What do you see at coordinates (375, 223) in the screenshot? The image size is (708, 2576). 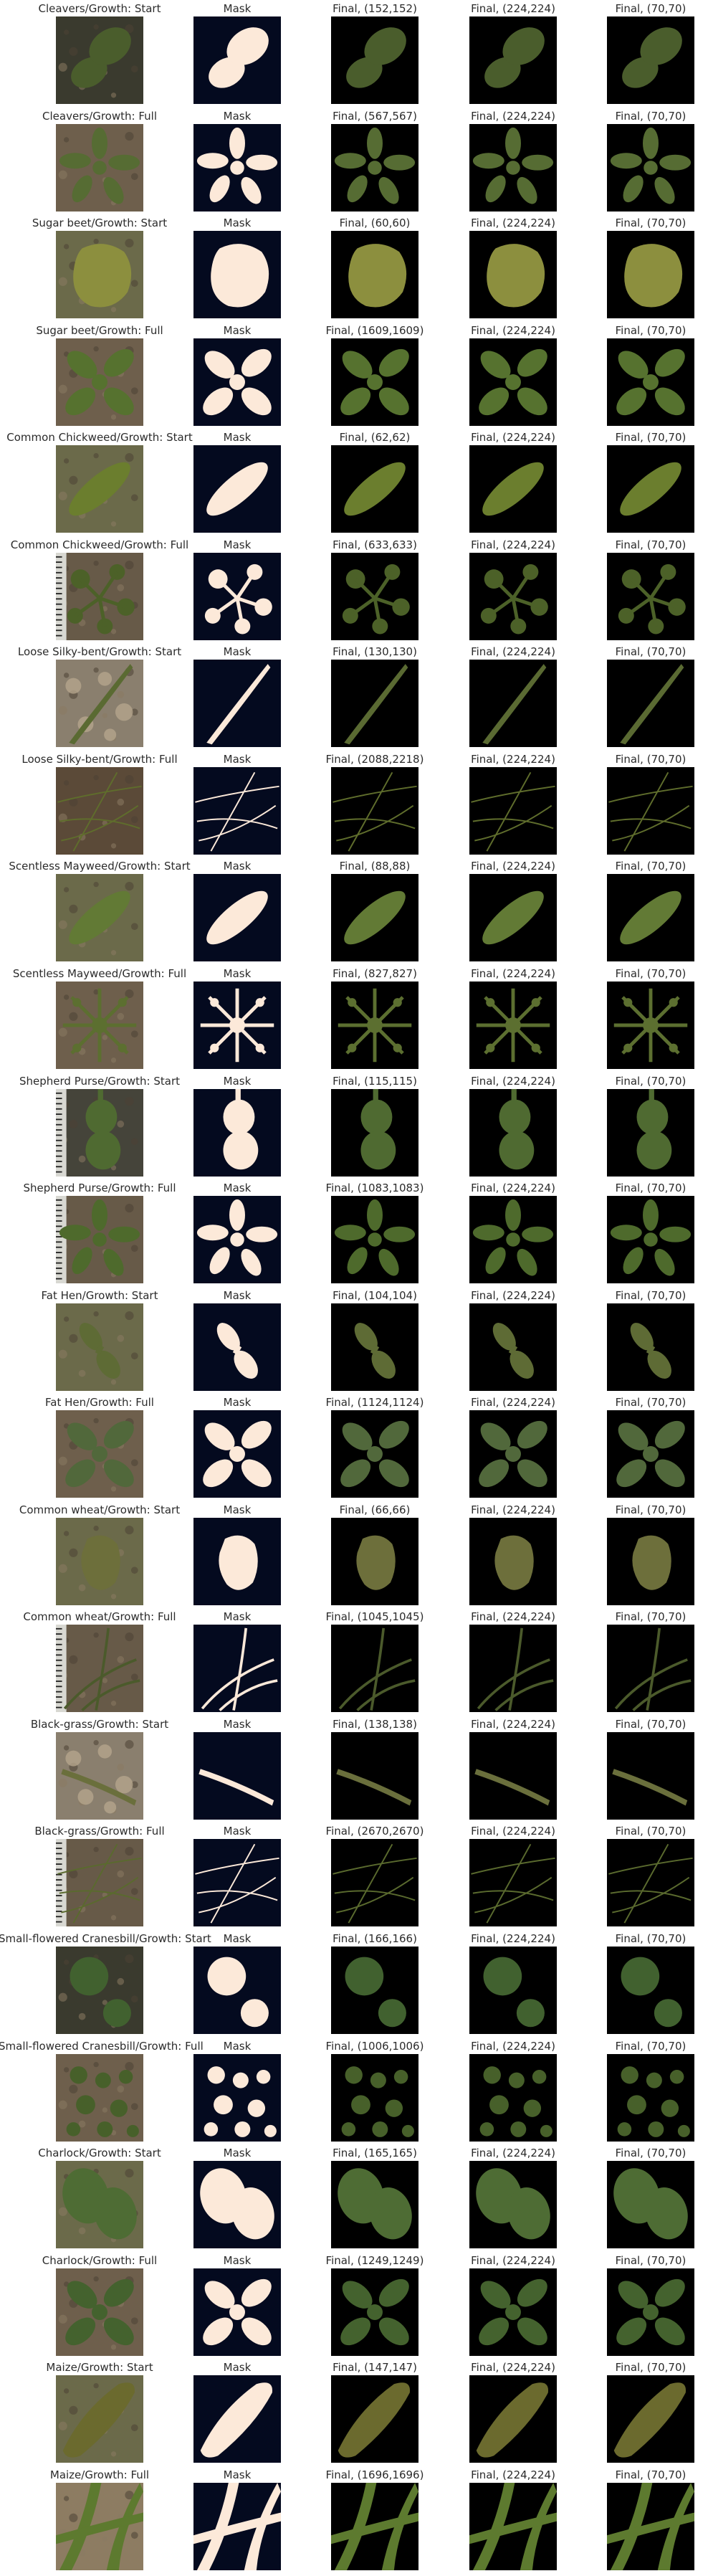 I see `final-original-size-title: Final, (60,60)` at bounding box center [375, 223].